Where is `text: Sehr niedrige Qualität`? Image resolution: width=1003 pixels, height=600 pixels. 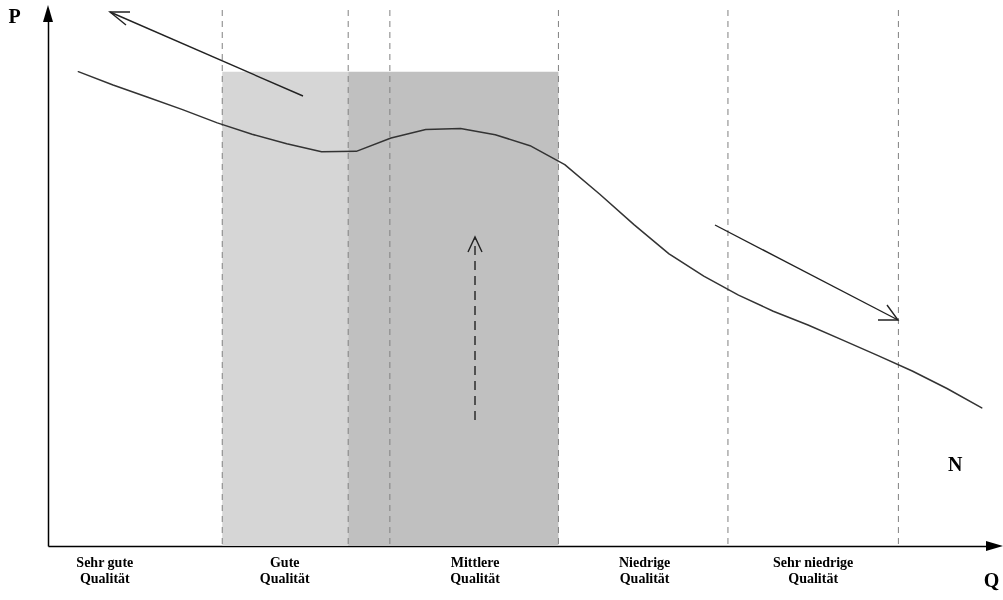 text: Sehr niedrige Qualität is located at coordinates (813, 570).